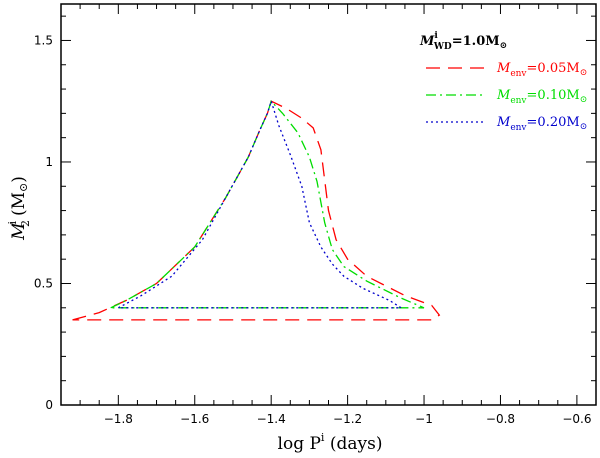  What do you see at coordinates (49, 405) in the screenshot?
I see `y-tick-label: 0` at bounding box center [49, 405].